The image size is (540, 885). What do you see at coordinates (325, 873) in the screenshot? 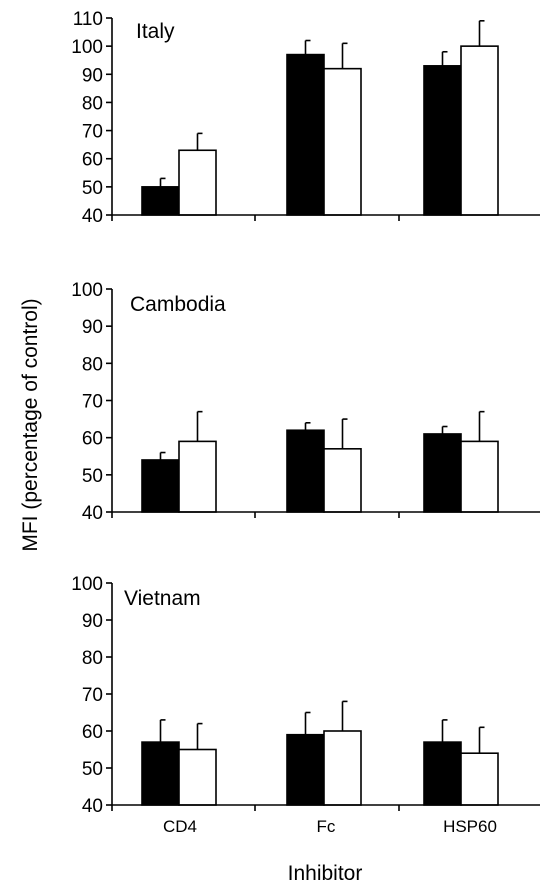
I see `x-axis-title: Inhibitor` at bounding box center [325, 873].